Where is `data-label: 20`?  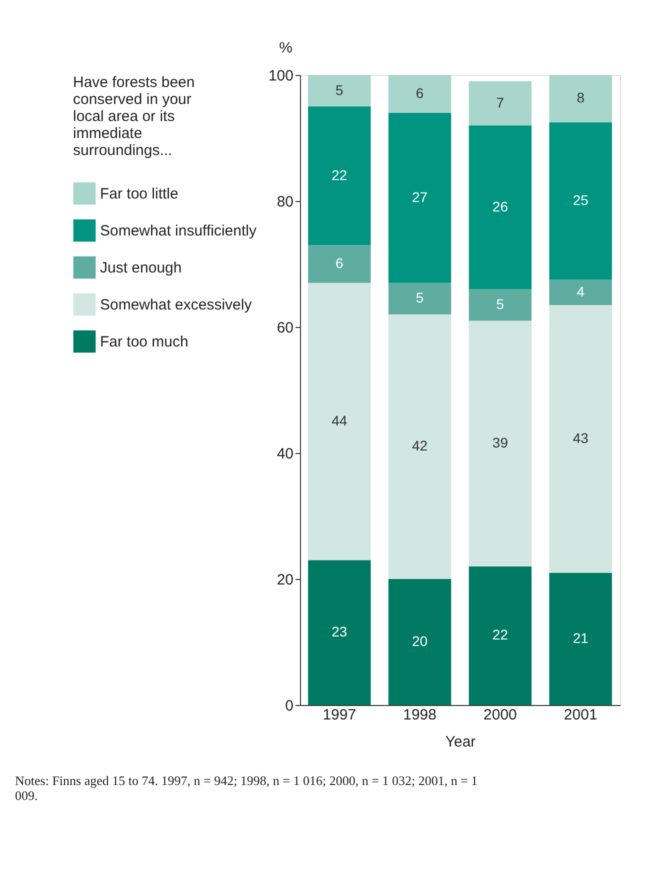 data-label: 20 is located at coordinates (420, 641).